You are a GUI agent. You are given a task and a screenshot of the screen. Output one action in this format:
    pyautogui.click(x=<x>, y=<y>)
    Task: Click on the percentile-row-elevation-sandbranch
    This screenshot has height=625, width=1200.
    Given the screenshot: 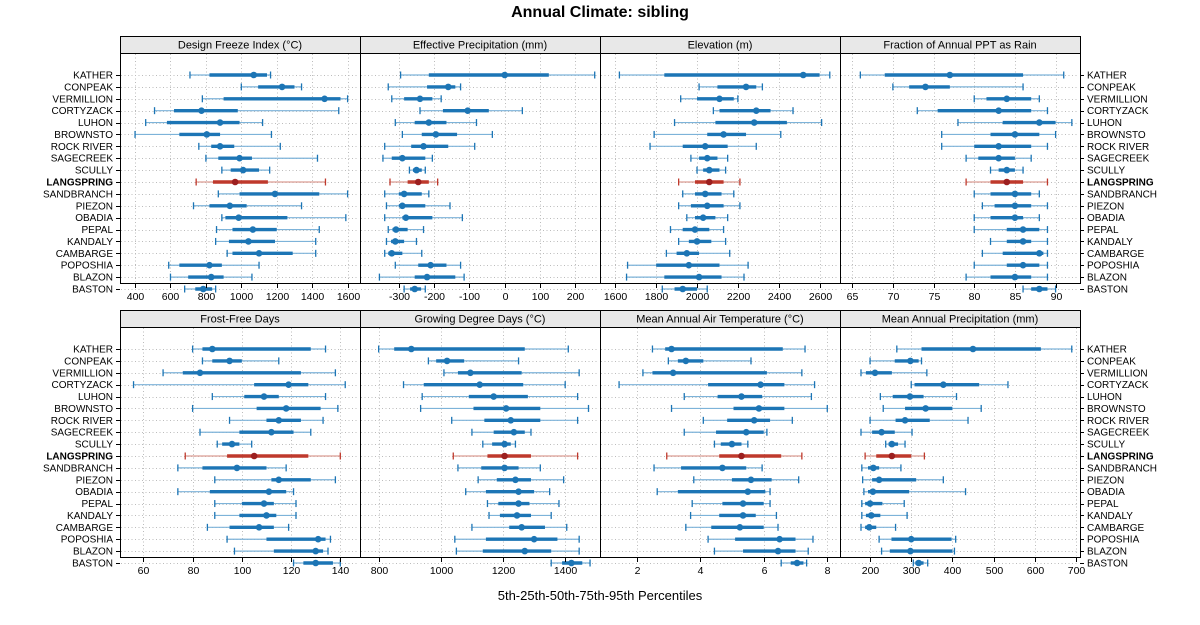 What is the action you would take?
    pyautogui.click(x=708, y=194)
    